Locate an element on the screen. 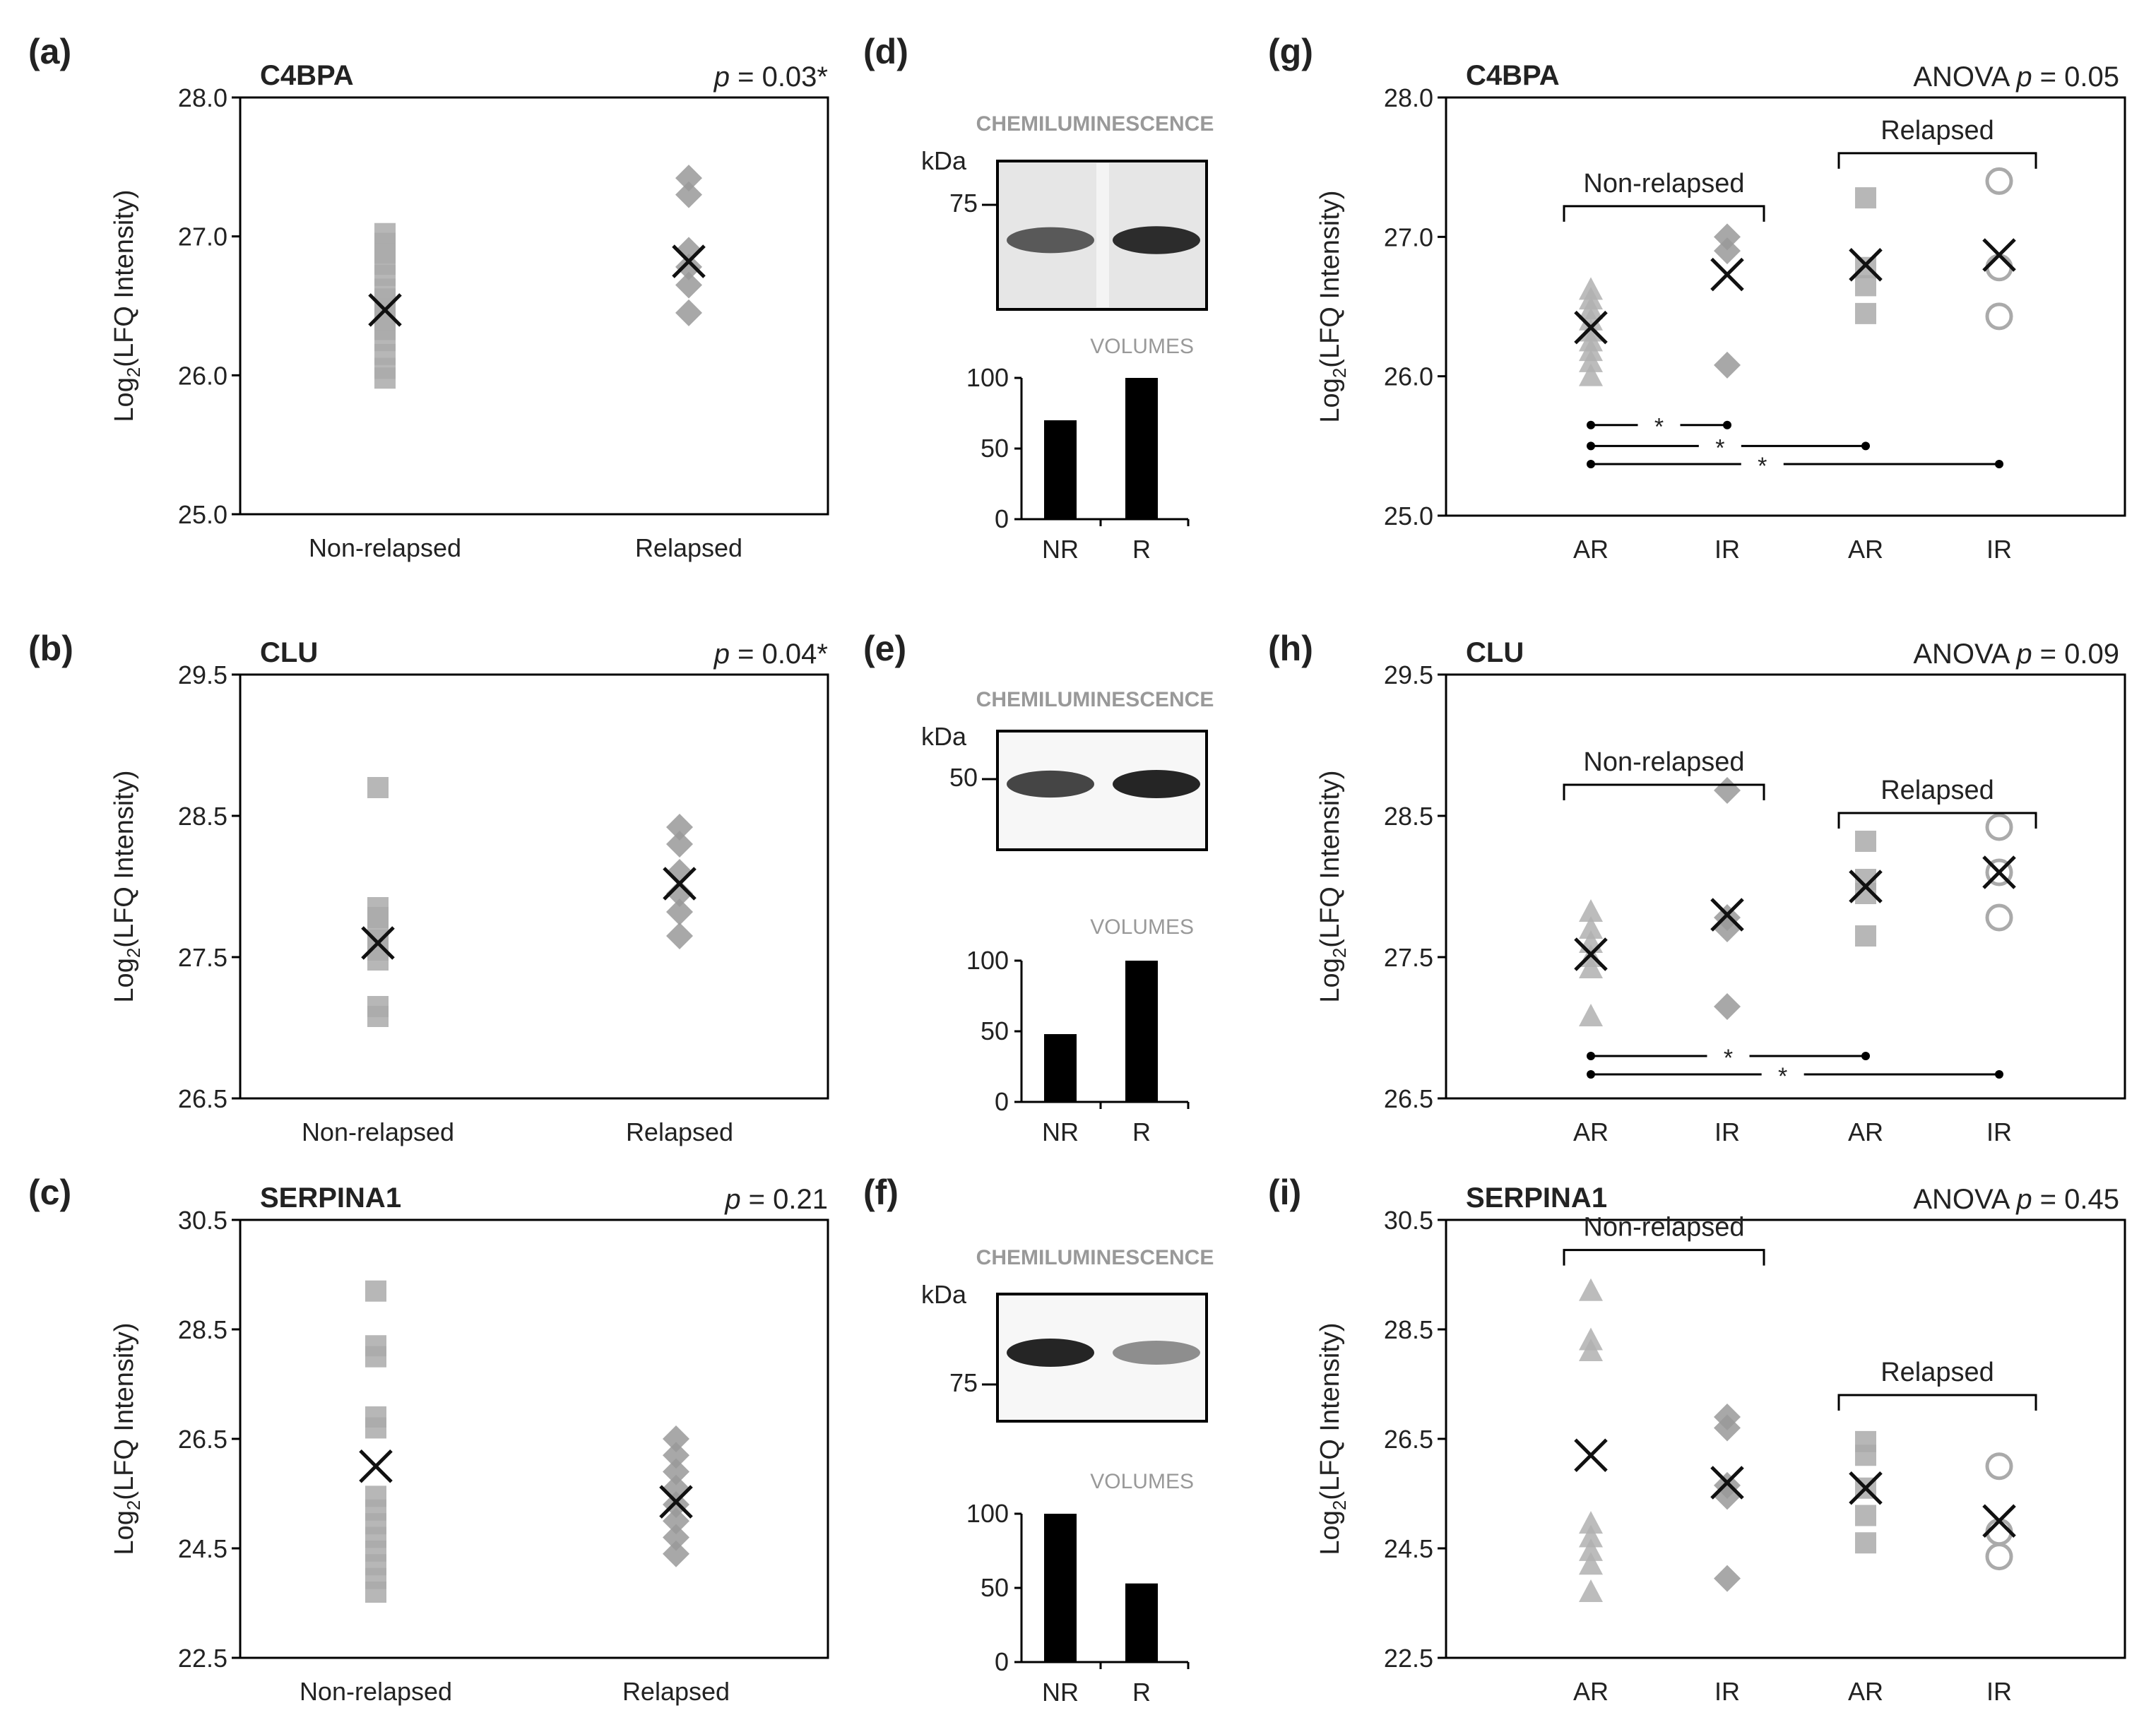  x-category-label: AR is located at coordinates (1591, 1131).